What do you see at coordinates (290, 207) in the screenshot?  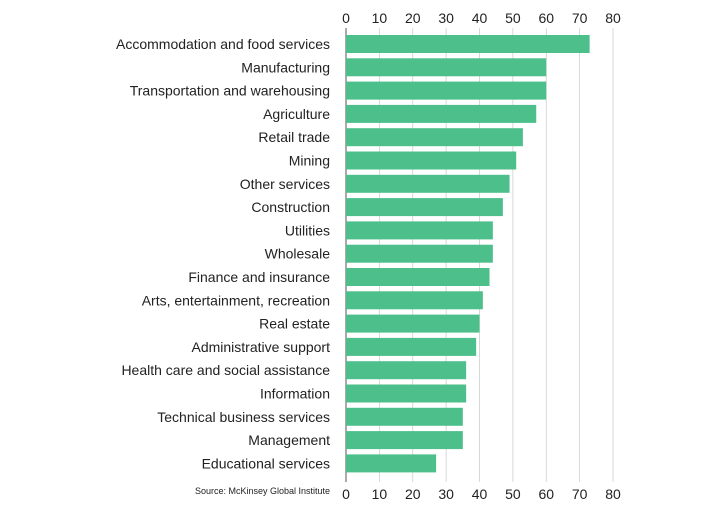 I see `category-label: Construction` at bounding box center [290, 207].